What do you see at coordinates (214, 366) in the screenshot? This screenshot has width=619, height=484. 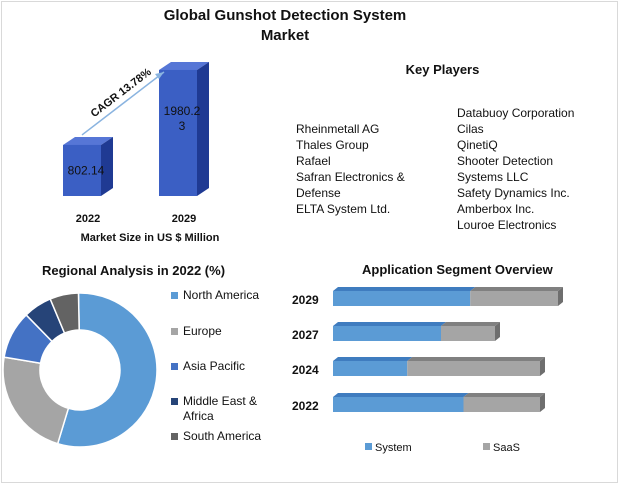 I see `legend-label: Asia Pacific` at bounding box center [214, 366].